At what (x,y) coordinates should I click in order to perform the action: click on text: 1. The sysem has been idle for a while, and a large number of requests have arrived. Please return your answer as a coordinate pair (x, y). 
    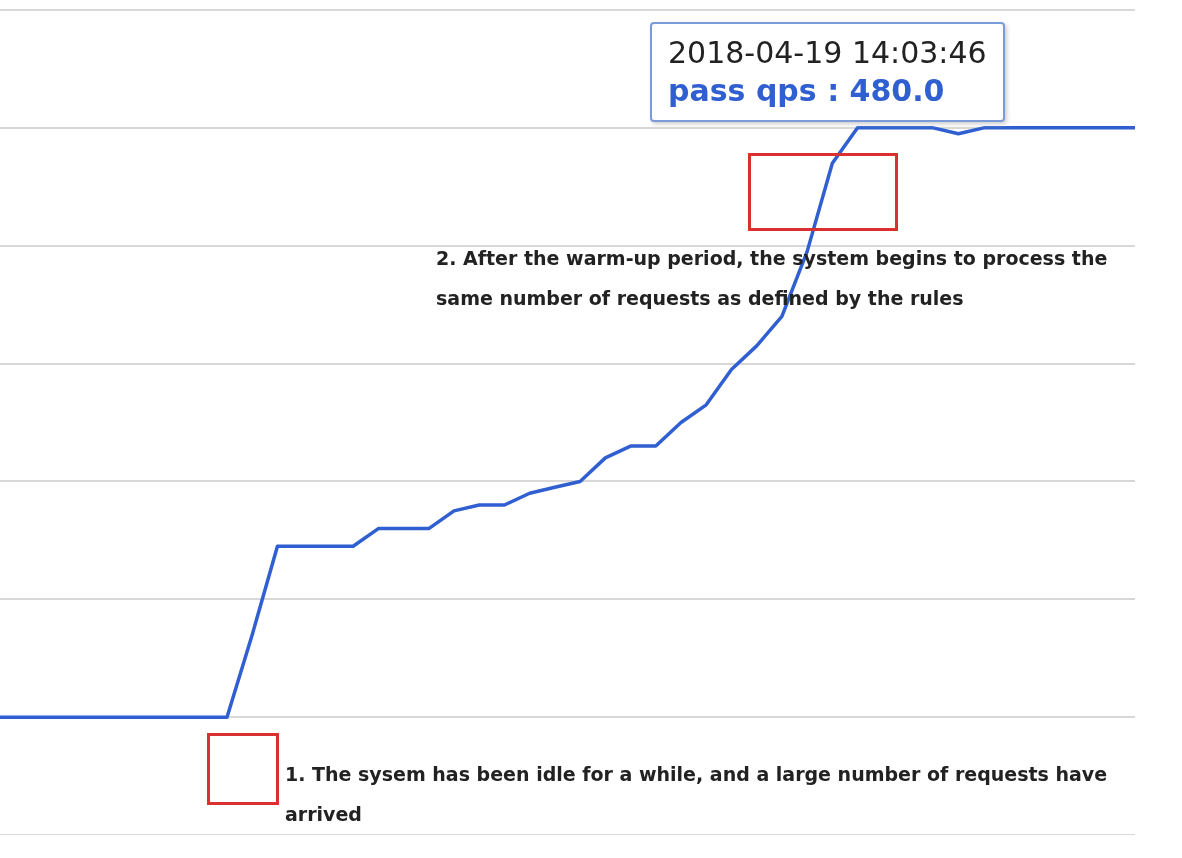
    Looking at the image, I should click on (697, 794).